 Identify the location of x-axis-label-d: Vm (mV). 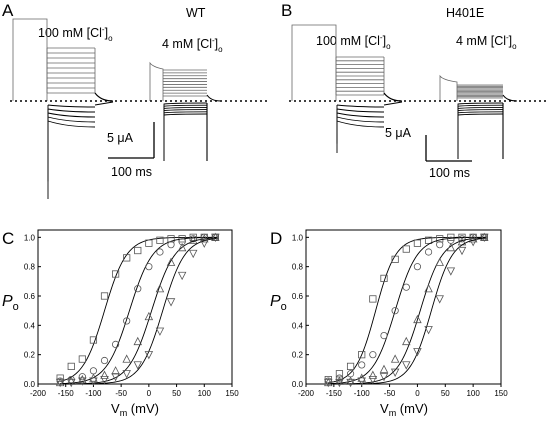
(404, 409).